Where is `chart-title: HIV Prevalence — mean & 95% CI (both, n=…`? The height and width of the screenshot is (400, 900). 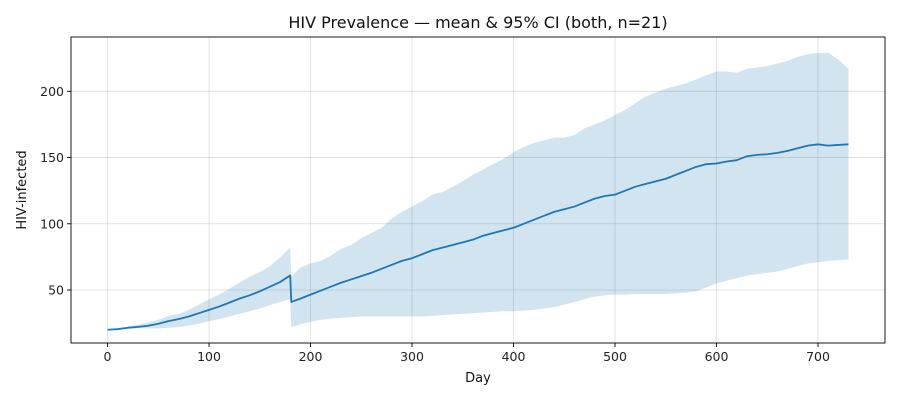
chart-title: HIV Prevalence — mean & 95% CI (both, n=… is located at coordinates (477, 22).